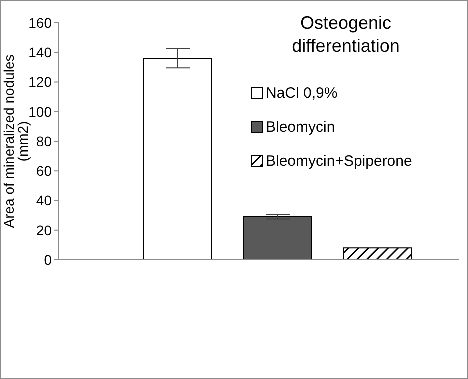 This screenshot has width=468, height=379. I want to click on legend-label: Bleomycin, so click(301, 127).